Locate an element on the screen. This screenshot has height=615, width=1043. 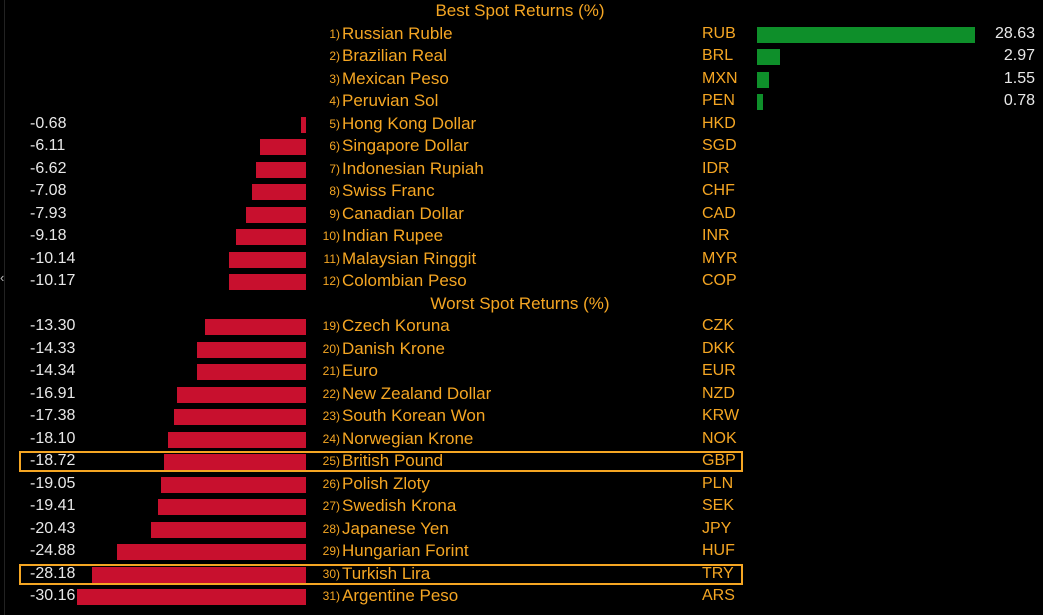
data-label: -6.62 is located at coordinates (48, 168).